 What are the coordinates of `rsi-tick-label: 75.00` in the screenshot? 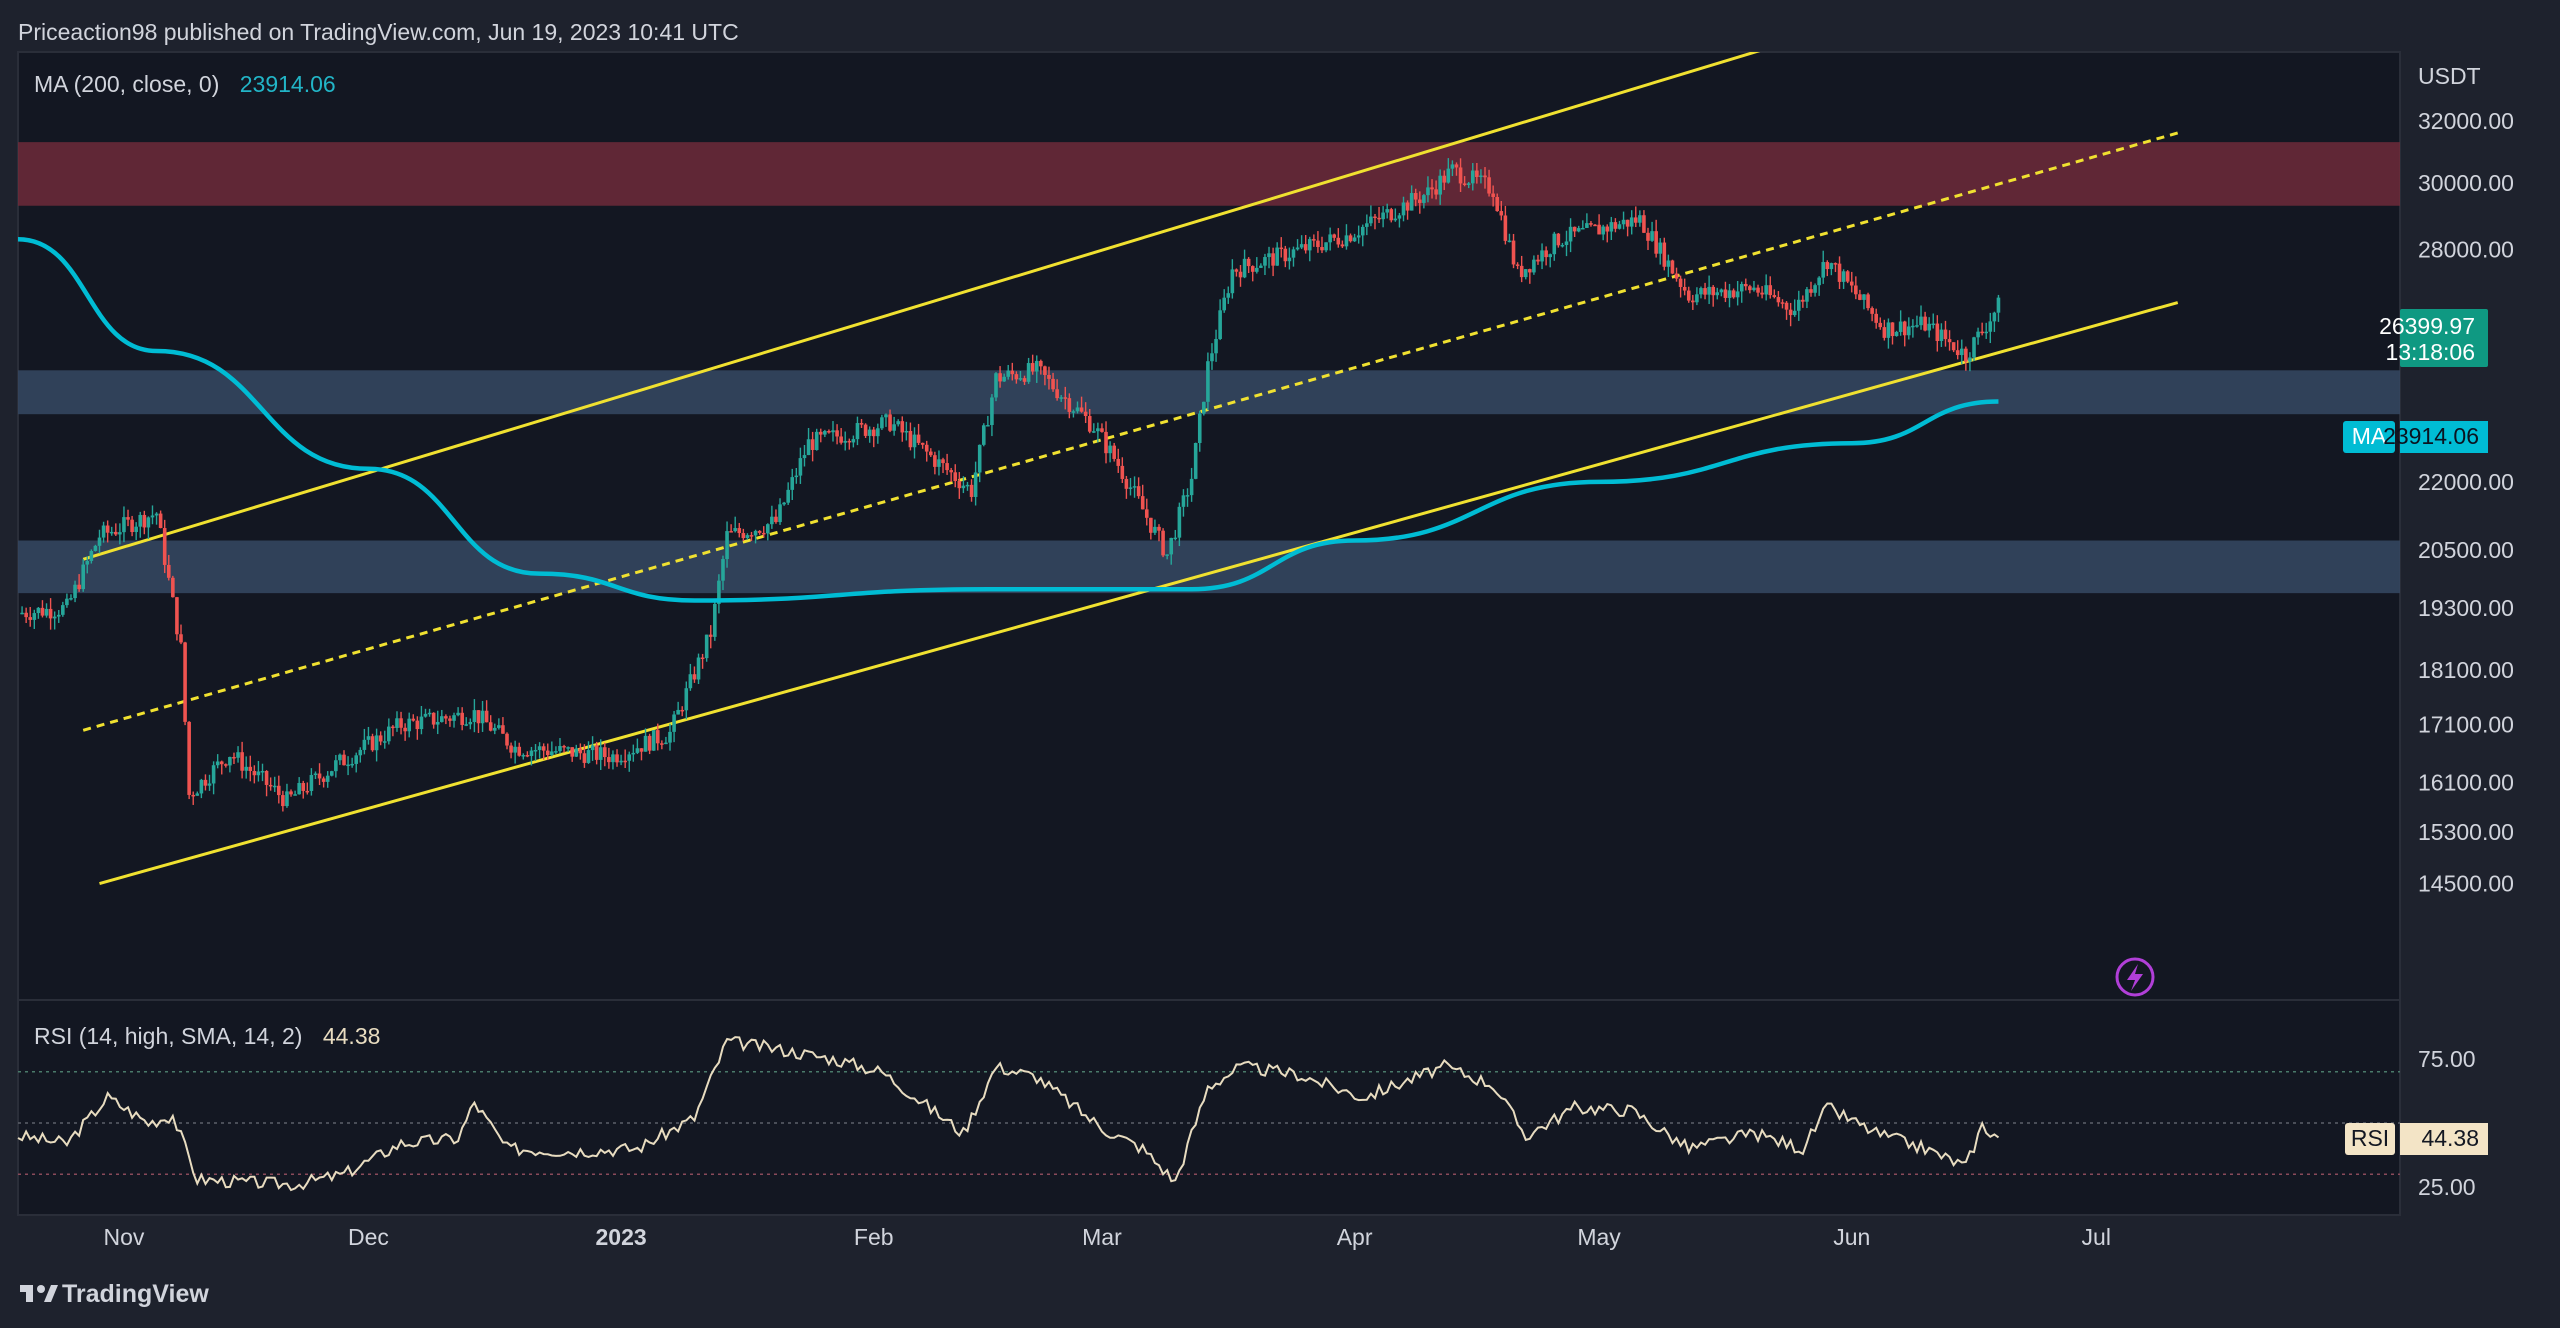 It's located at (2447, 1059).